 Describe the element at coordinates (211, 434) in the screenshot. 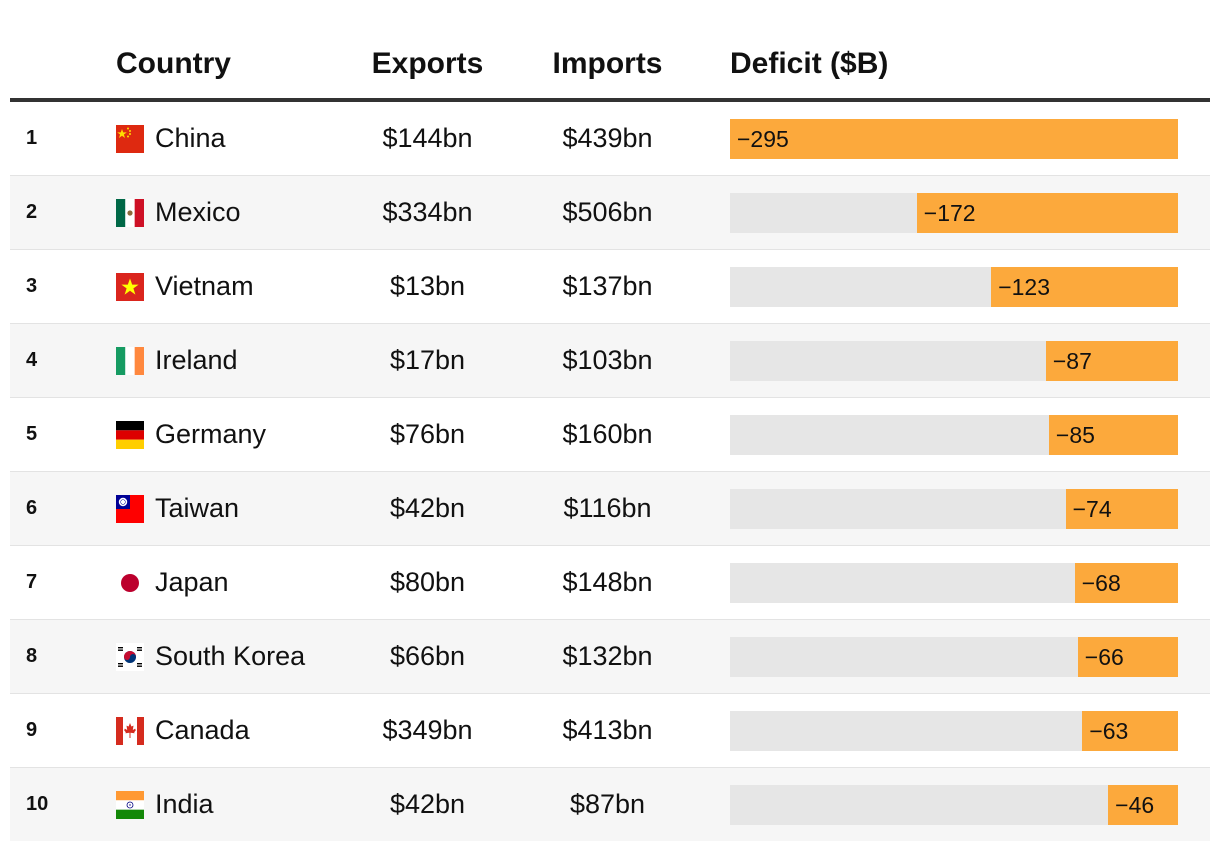

I see `country-cell: Germany` at that location.